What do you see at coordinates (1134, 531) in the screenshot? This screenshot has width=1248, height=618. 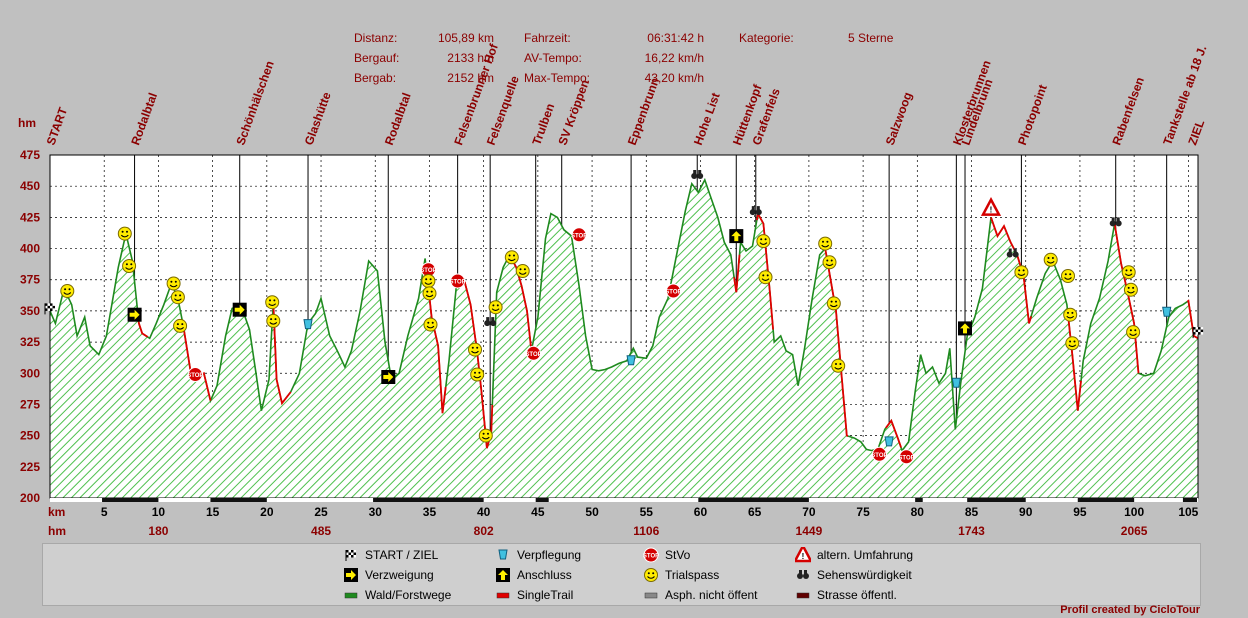 I see `climb-tick-label: 2065` at bounding box center [1134, 531].